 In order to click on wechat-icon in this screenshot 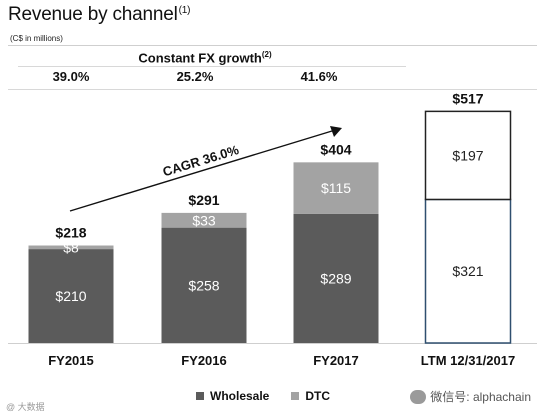, I will do `click(418, 396)`.